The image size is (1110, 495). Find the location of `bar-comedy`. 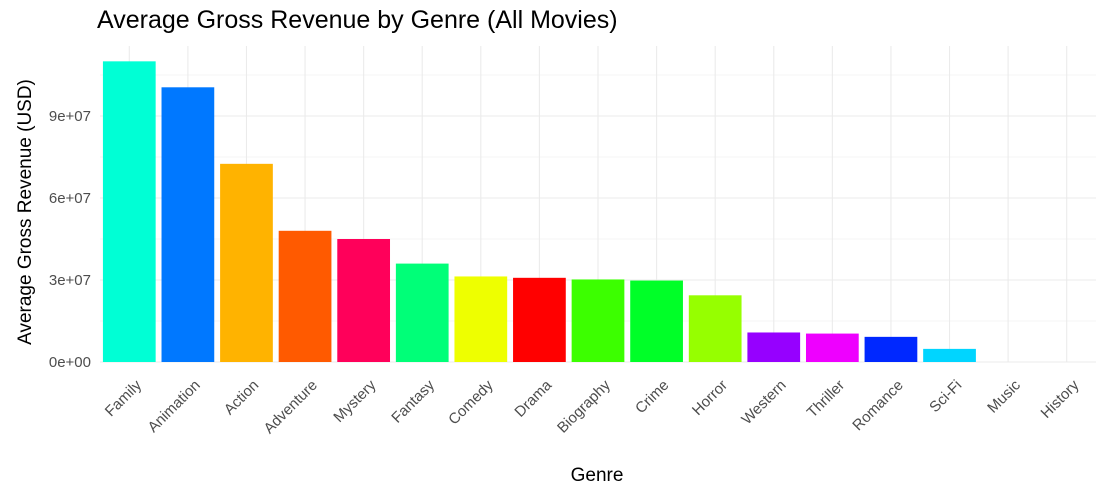

bar-comedy is located at coordinates (481, 319).